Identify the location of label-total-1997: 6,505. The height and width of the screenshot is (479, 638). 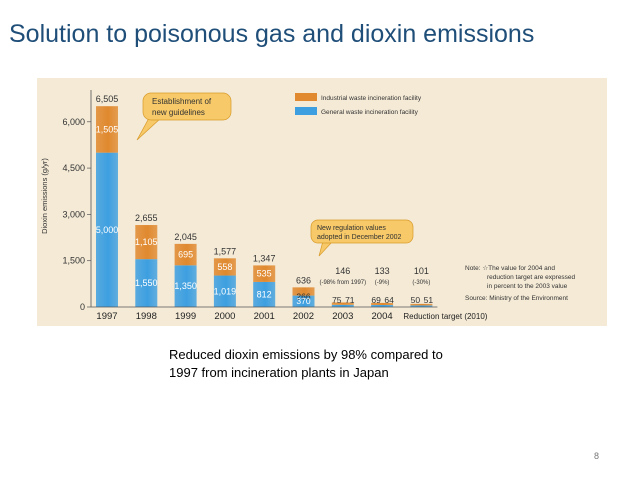
(107, 99).